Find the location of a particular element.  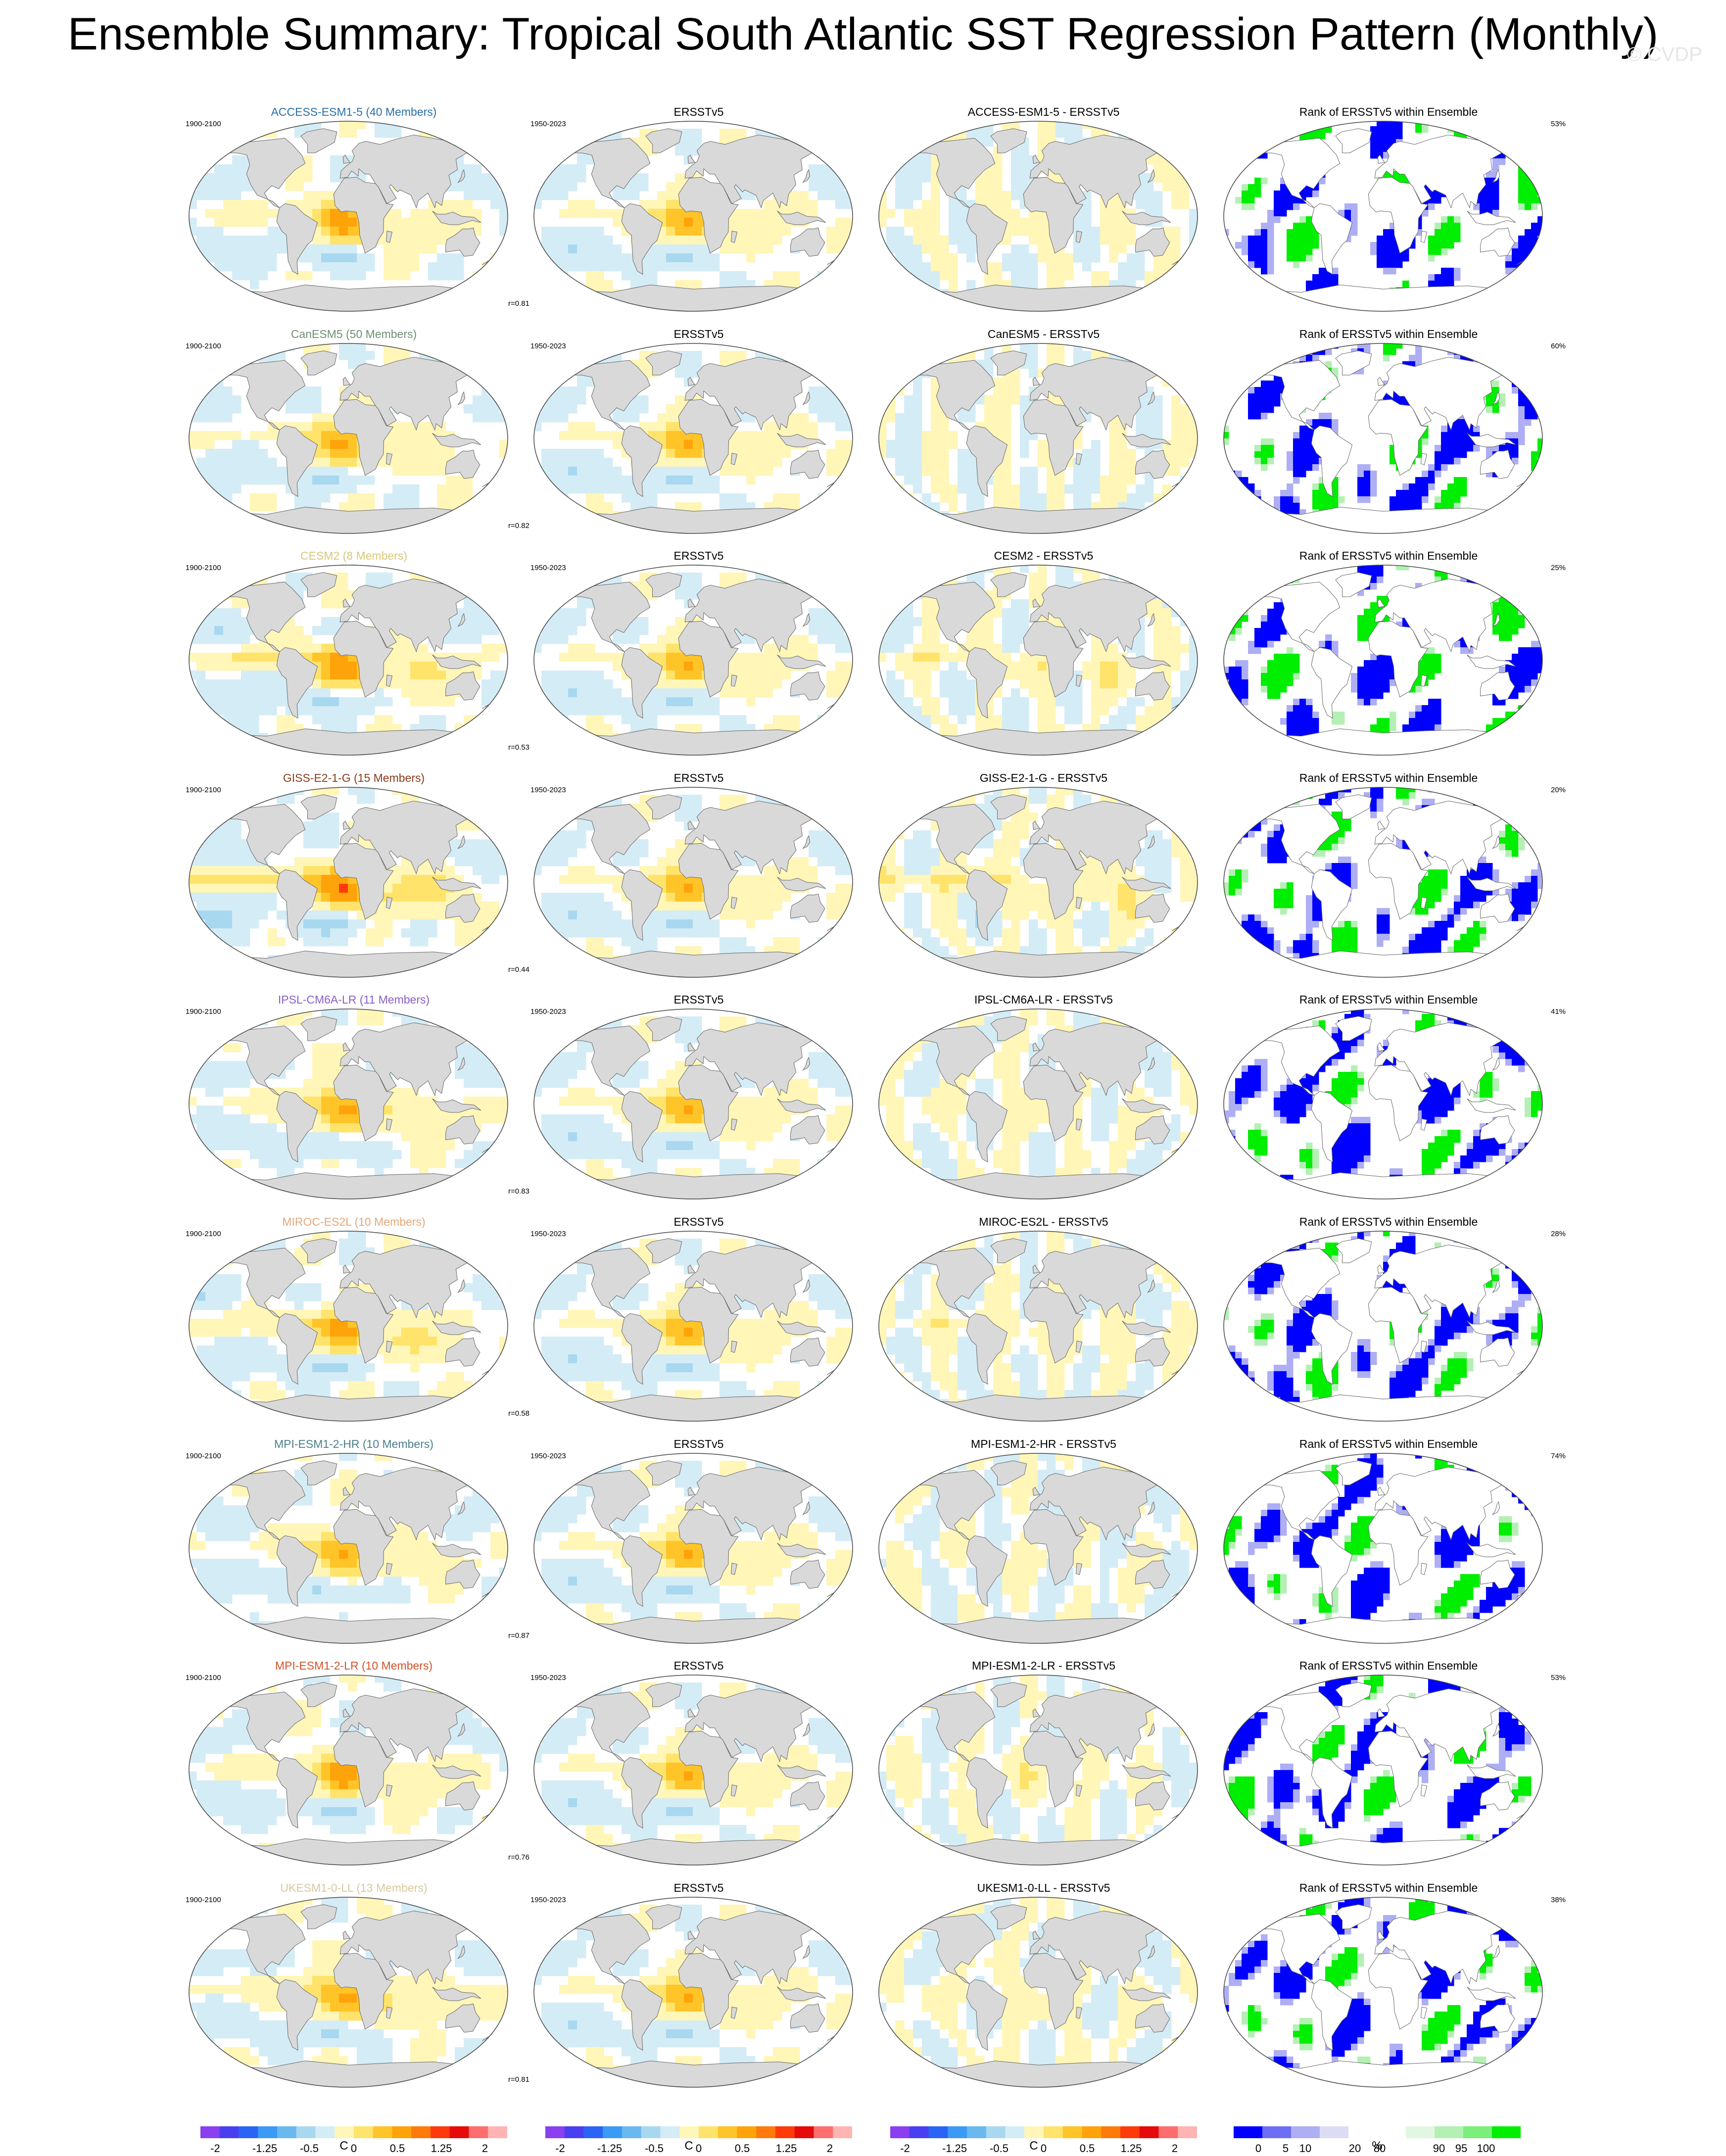

diff-panel: UKESM1-0-LL - ERSSTv5 is located at coordinates (1043, 1987).